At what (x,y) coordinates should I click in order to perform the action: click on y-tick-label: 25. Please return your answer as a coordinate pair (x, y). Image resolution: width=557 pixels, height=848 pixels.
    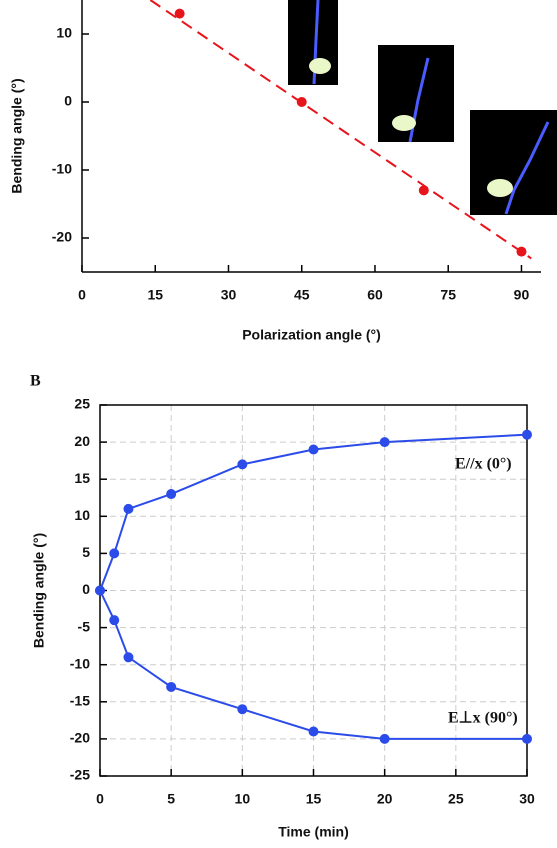
    Looking at the image, I should click on (82, 404).